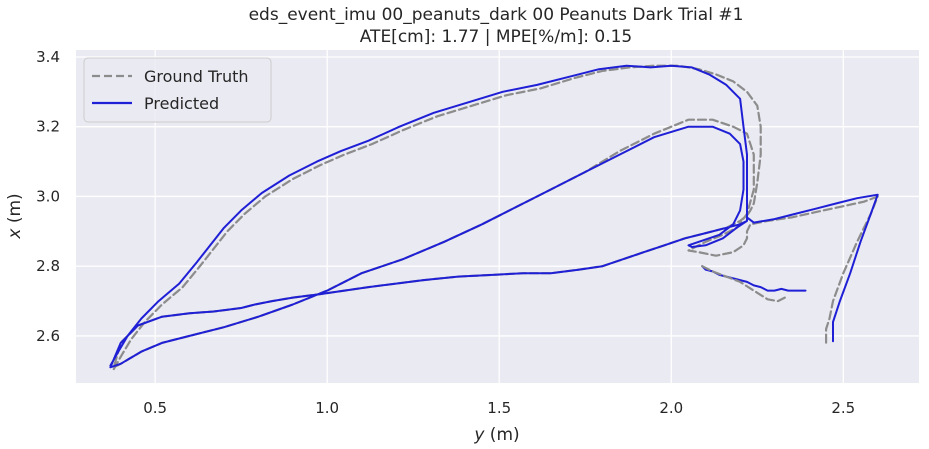 This screenshot has height=449, width=929. I want to click on x-tick-label: 2.0, so click(671, 408).